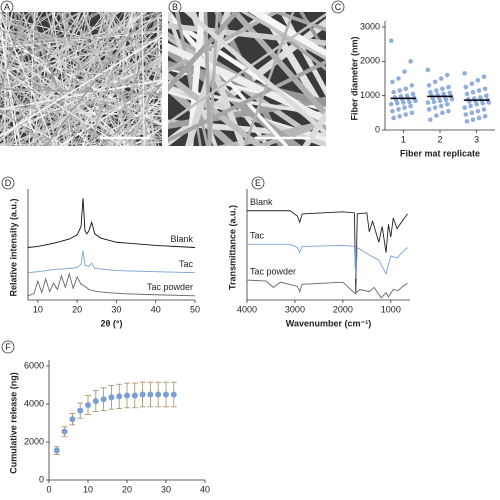 This screenshot has height=500, width=500. Describe the element at coordinates (13, 423) in the screenshot. I see `y-axis-title: Cumulative release (ng)` at that location.